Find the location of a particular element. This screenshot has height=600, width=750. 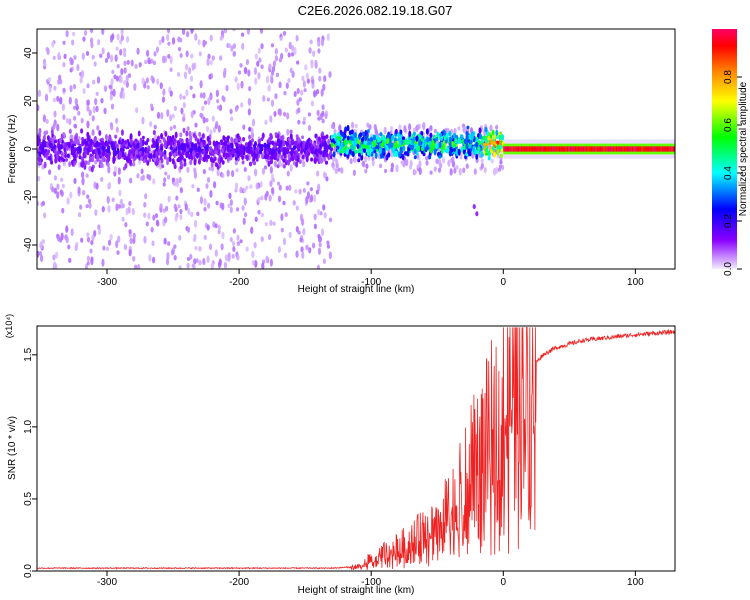

spectrogram-y-label: Frequency (Hz) is located at coordinates (12, 149).